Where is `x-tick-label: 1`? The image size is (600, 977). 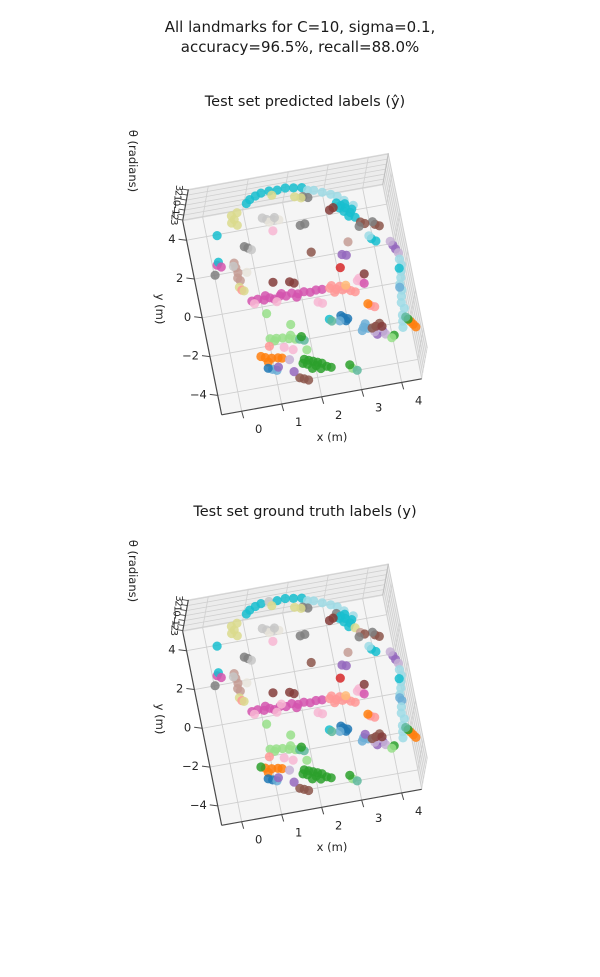 x-tick-label: 1 is located at coordinates (298, 422).